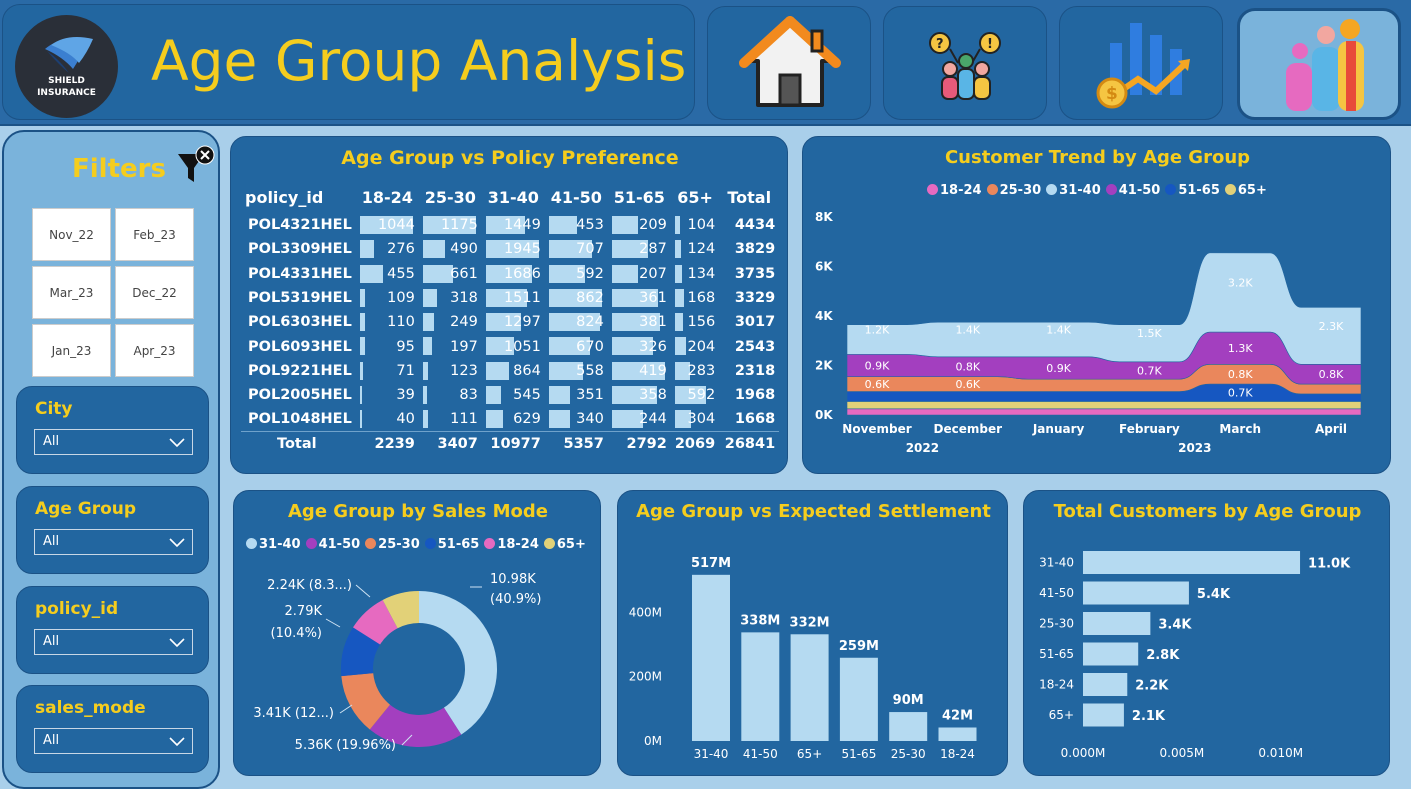  Describe the element at coordinates (464, 322) in the screenshot. I see `matrix-cell-value: 249` at that location.